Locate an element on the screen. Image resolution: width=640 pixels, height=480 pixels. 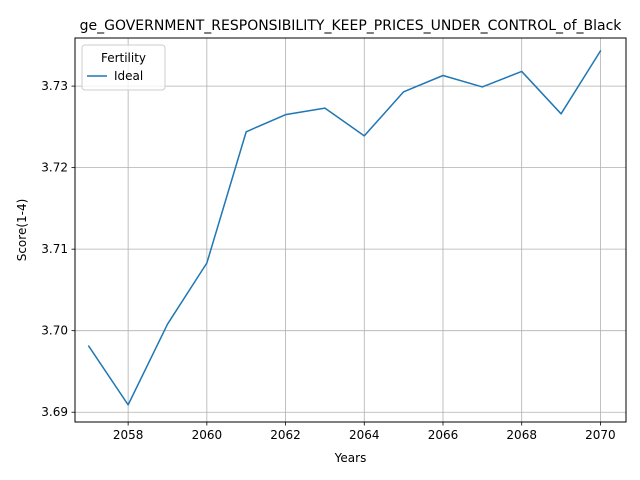
legend-box is located at coordinates (123, 67).